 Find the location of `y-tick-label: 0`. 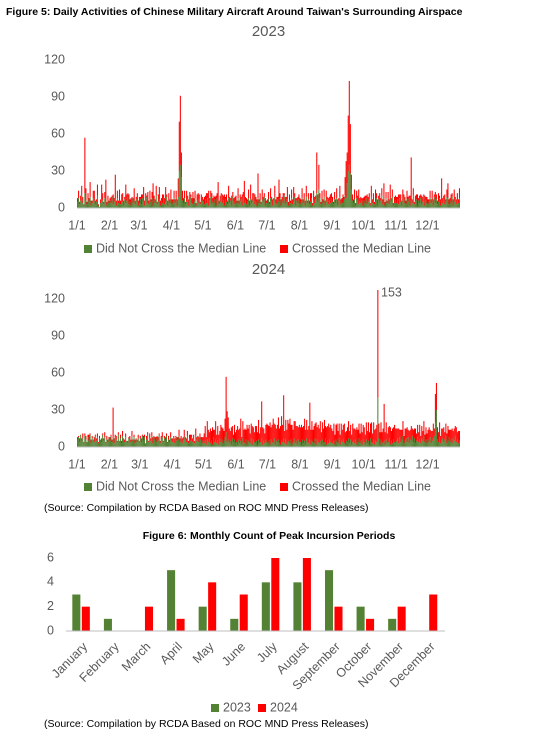

y-tick-label: 0 is located at coordinates (61, 446).